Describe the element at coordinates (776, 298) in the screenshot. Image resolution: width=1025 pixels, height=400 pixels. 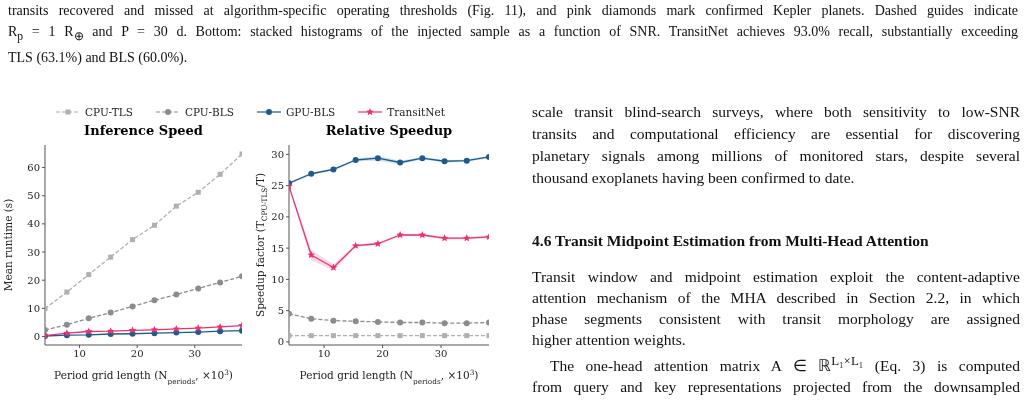
I see `text: attention mechanism of the MHA described in Section 2.2, in which` at that location.